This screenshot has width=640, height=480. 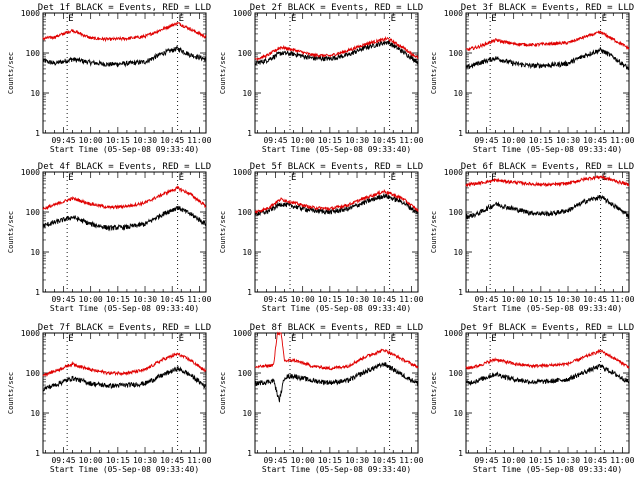 I want to click on panel-title: Det 9f BLACK = Events, RED = LLD, so click(x=547, y=328).